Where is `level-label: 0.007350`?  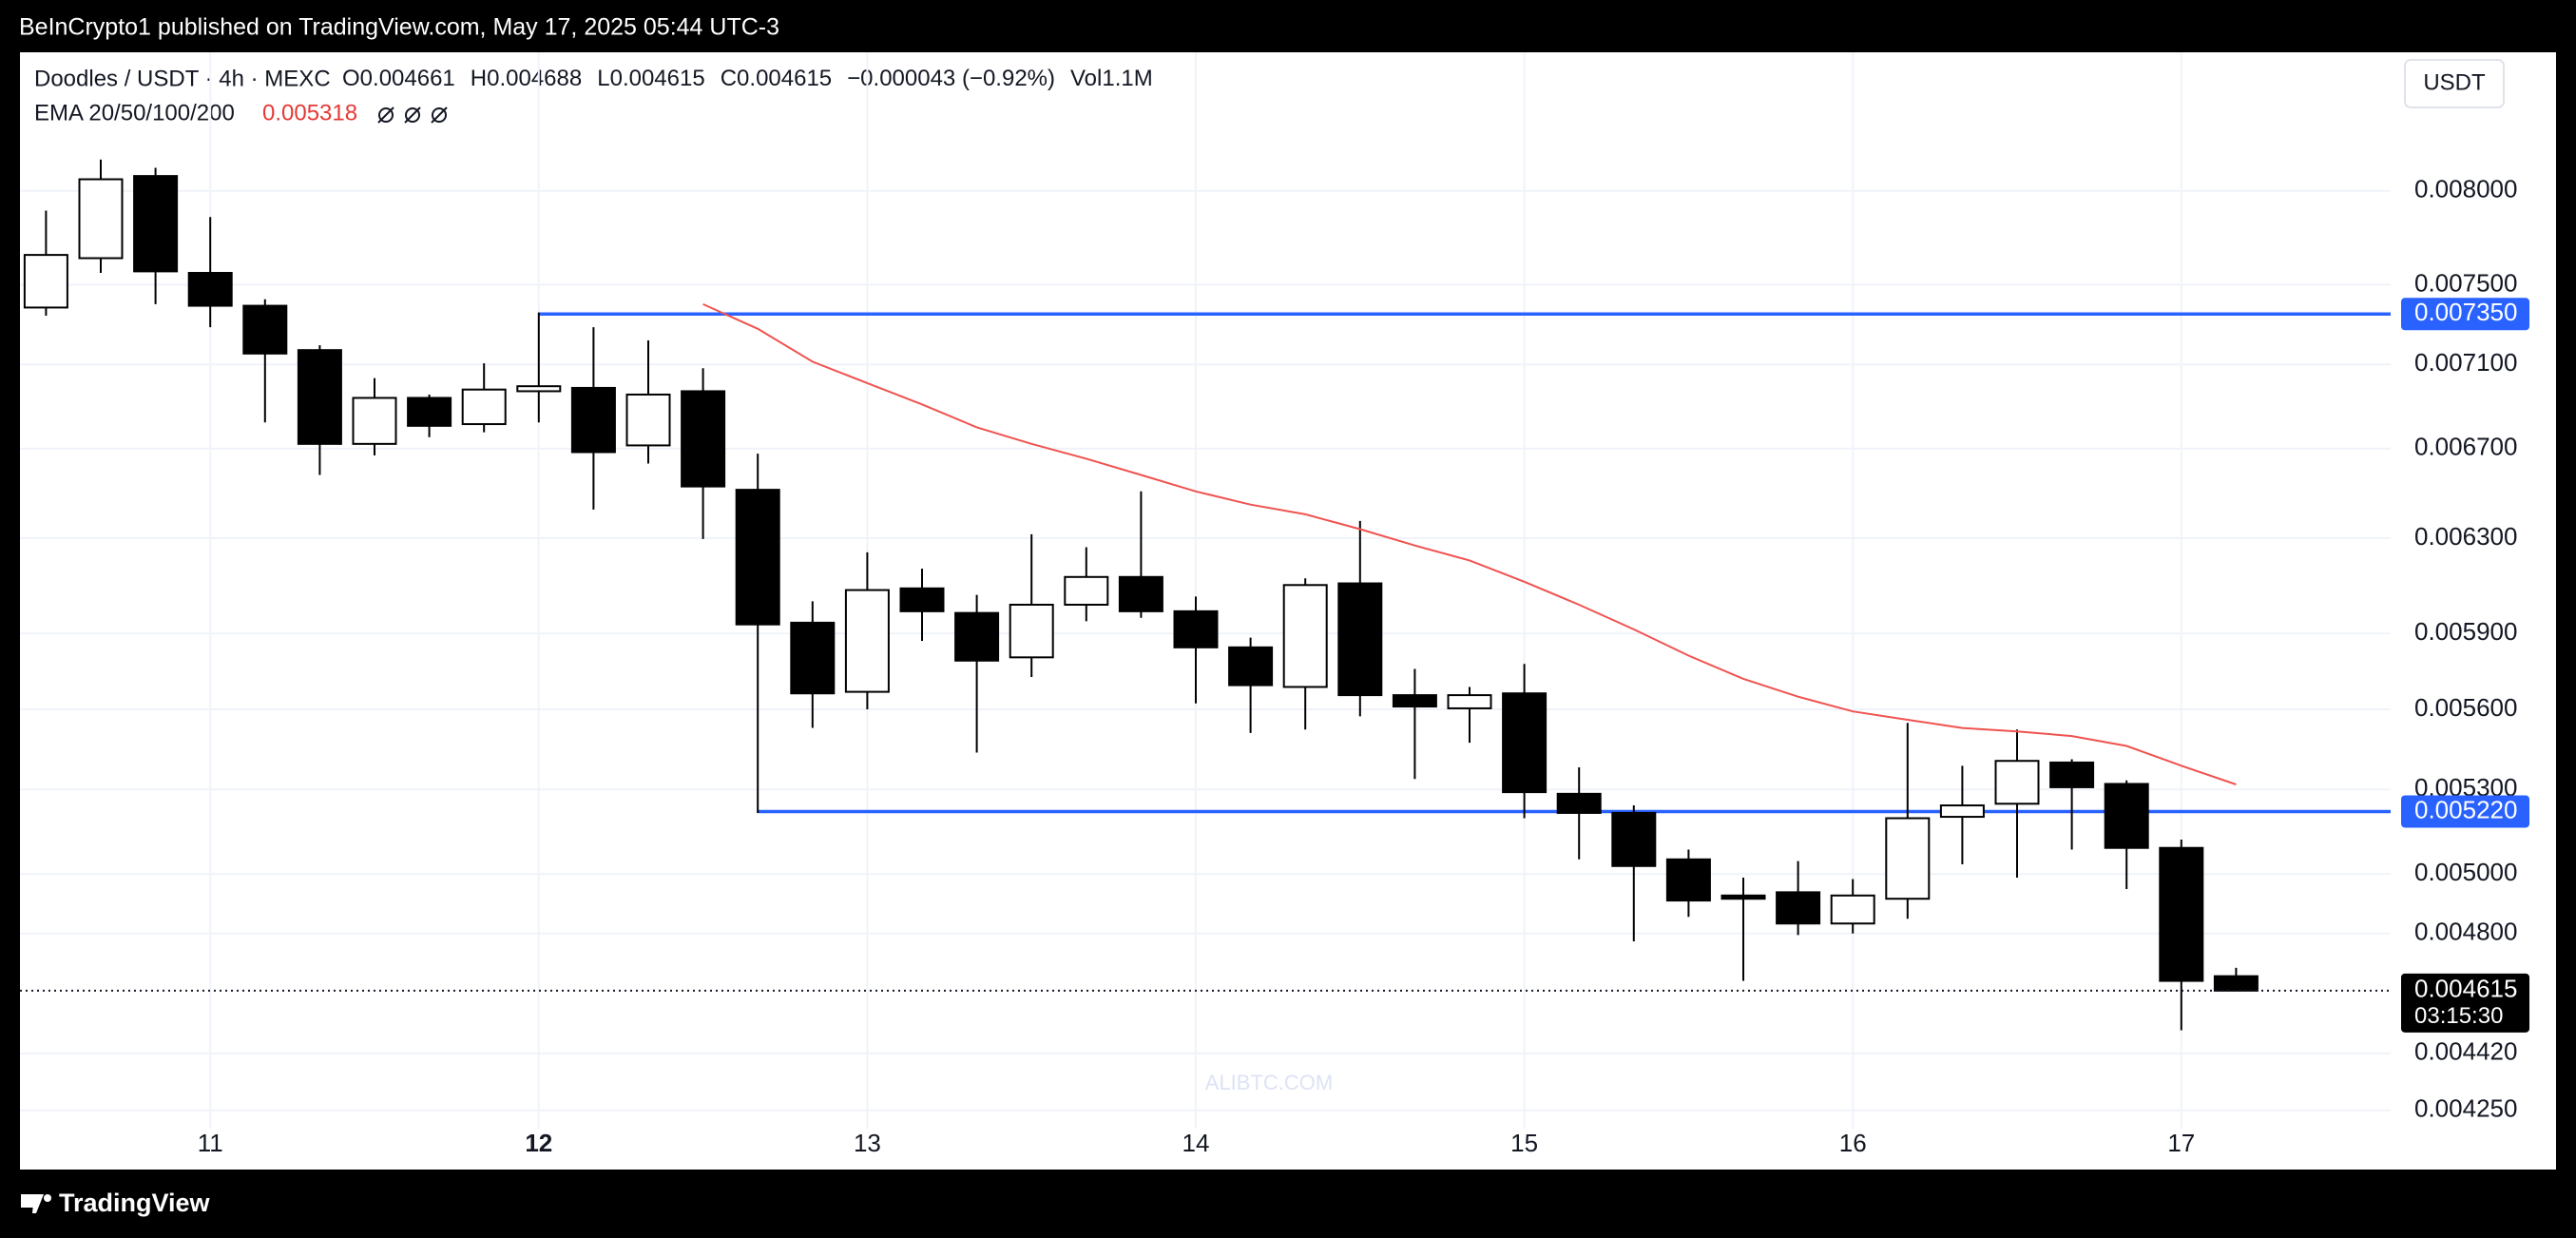
level-label: 0.007350 is located at coordinates (2465, 312).